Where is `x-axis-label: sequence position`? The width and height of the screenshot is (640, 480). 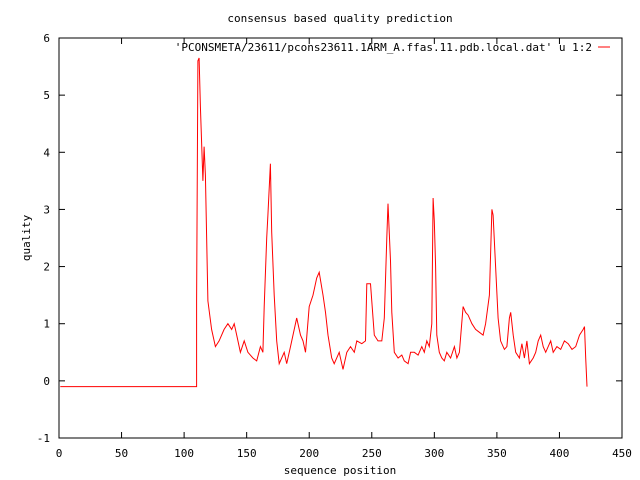 x-axis-label: sequence position is located at coordinates (340, 470).